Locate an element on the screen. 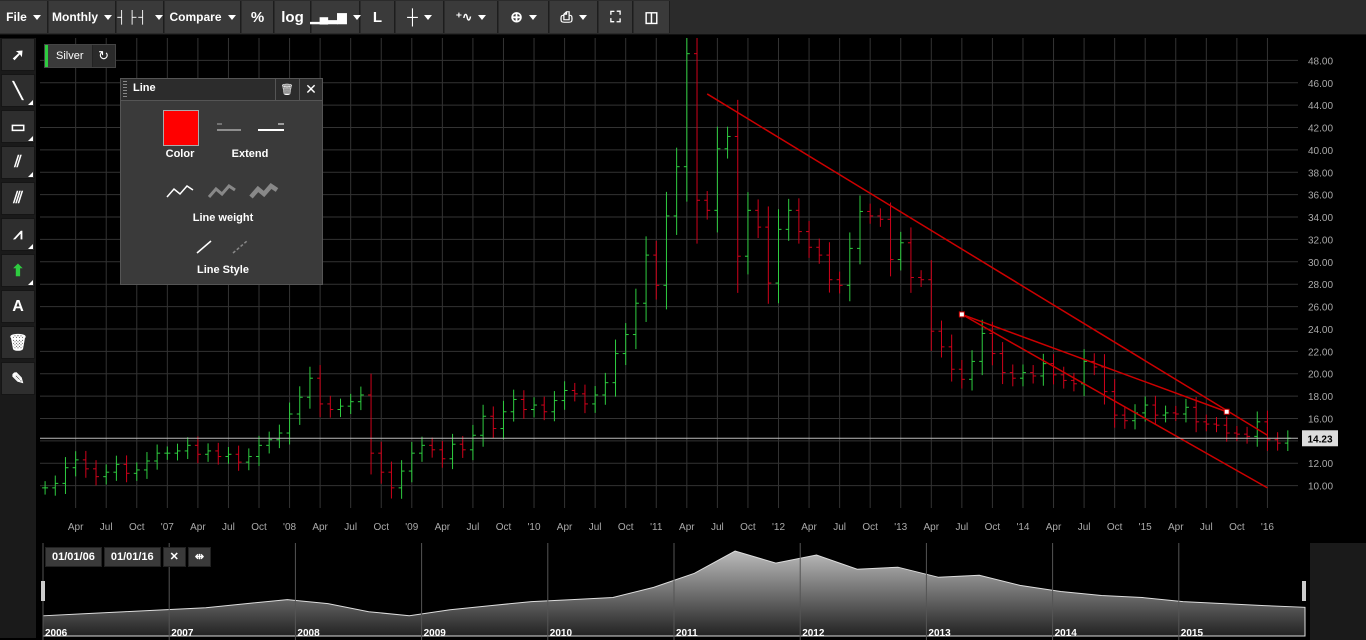 The width and height of the screenshot is (1366, 640). line-weight-thick-icon is located at coordinates (264, 191).